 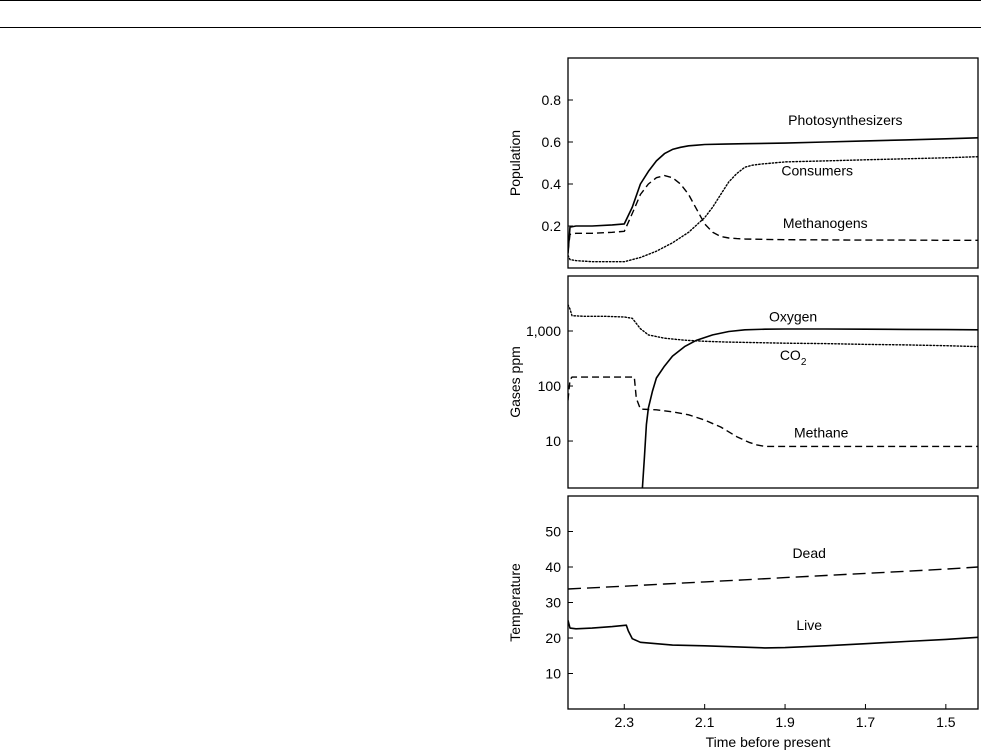 What do you see at coordinates (515, 602) in the screenshot?
I see `temperature-ylabel: Temperature` at bounding box center [515, 602].